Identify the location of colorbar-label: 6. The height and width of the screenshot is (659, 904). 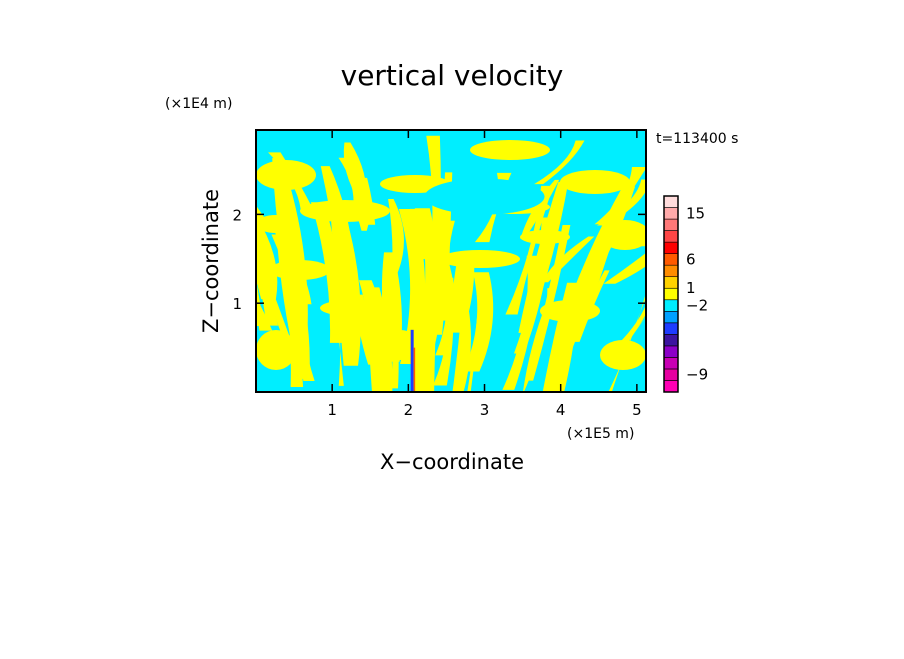
(691, 259).